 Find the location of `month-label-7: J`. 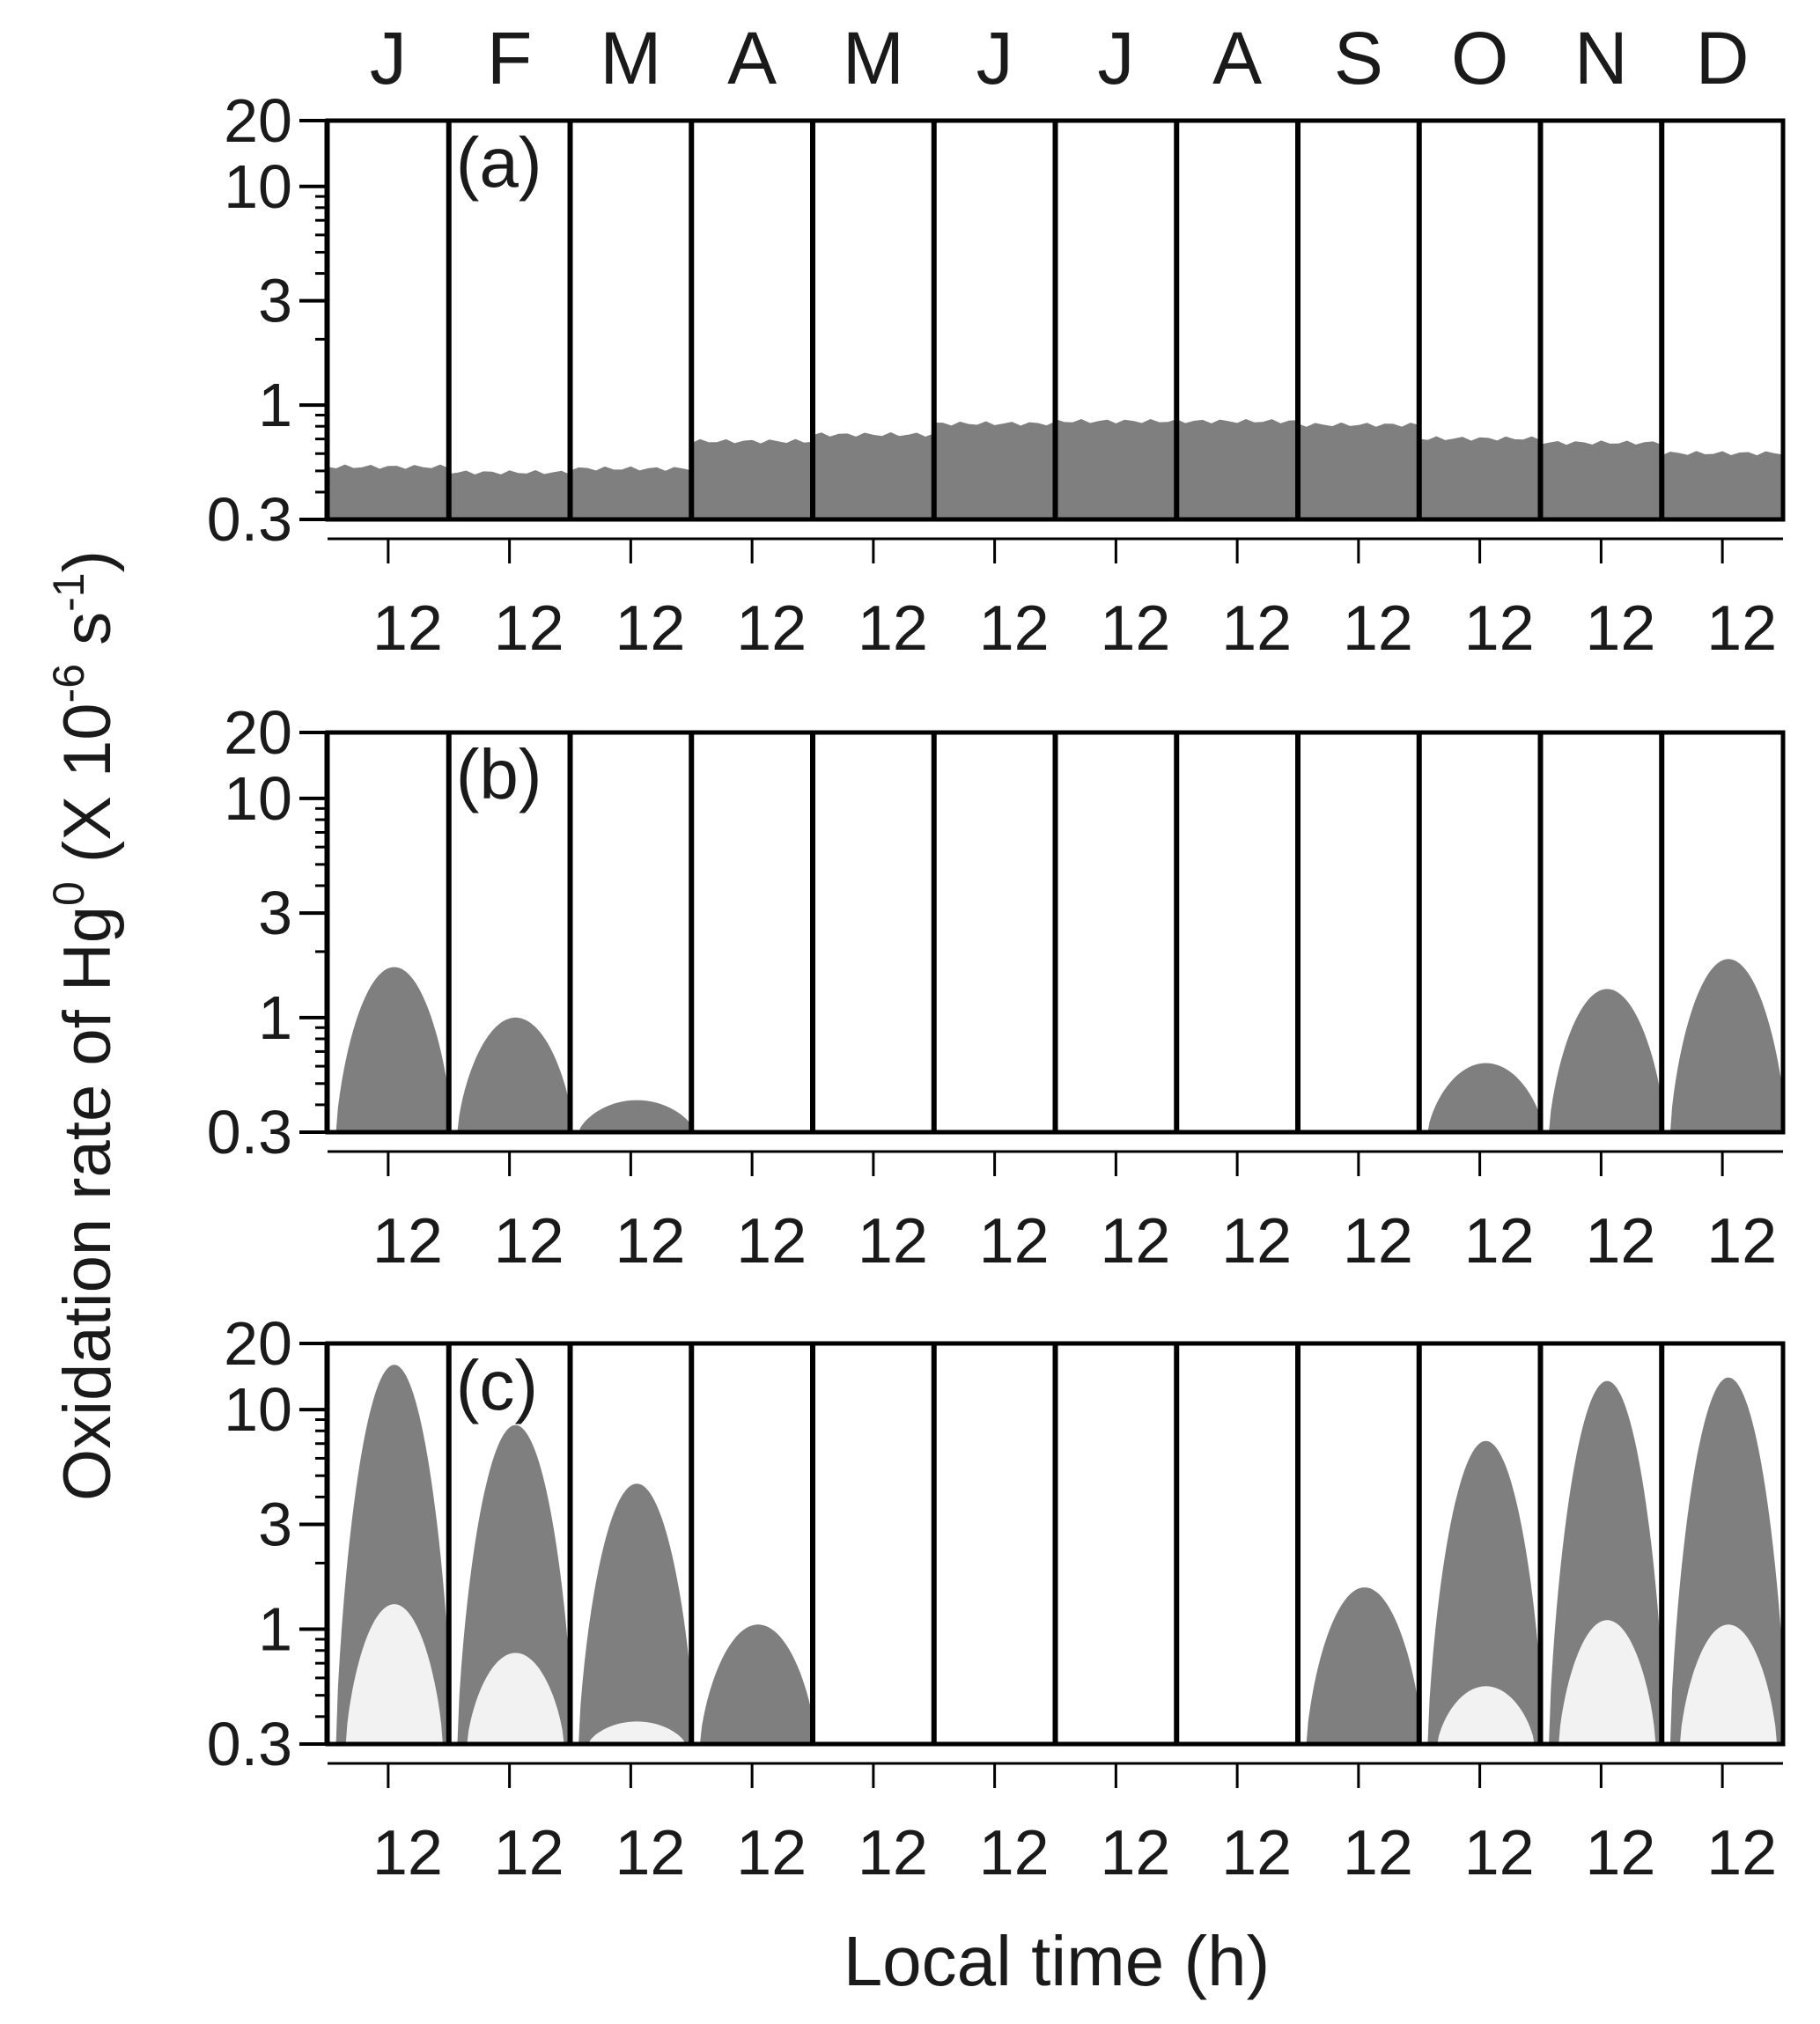

month-label-7: J is located at coordinates (1115, 58).